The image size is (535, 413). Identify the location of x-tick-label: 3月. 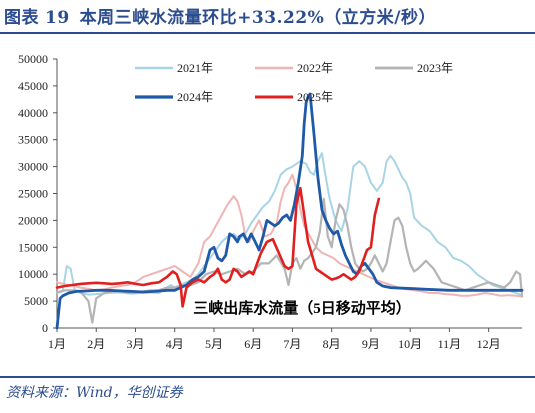
(135, 344).